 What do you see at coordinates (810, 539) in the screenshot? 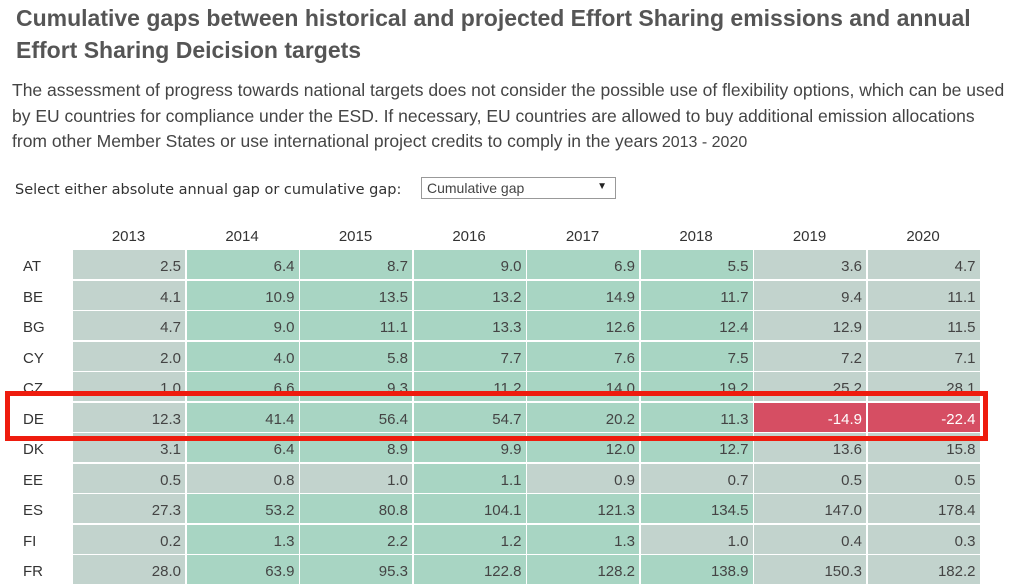
I see `gap-cell: 0.4` at bounding box center [810, 539].